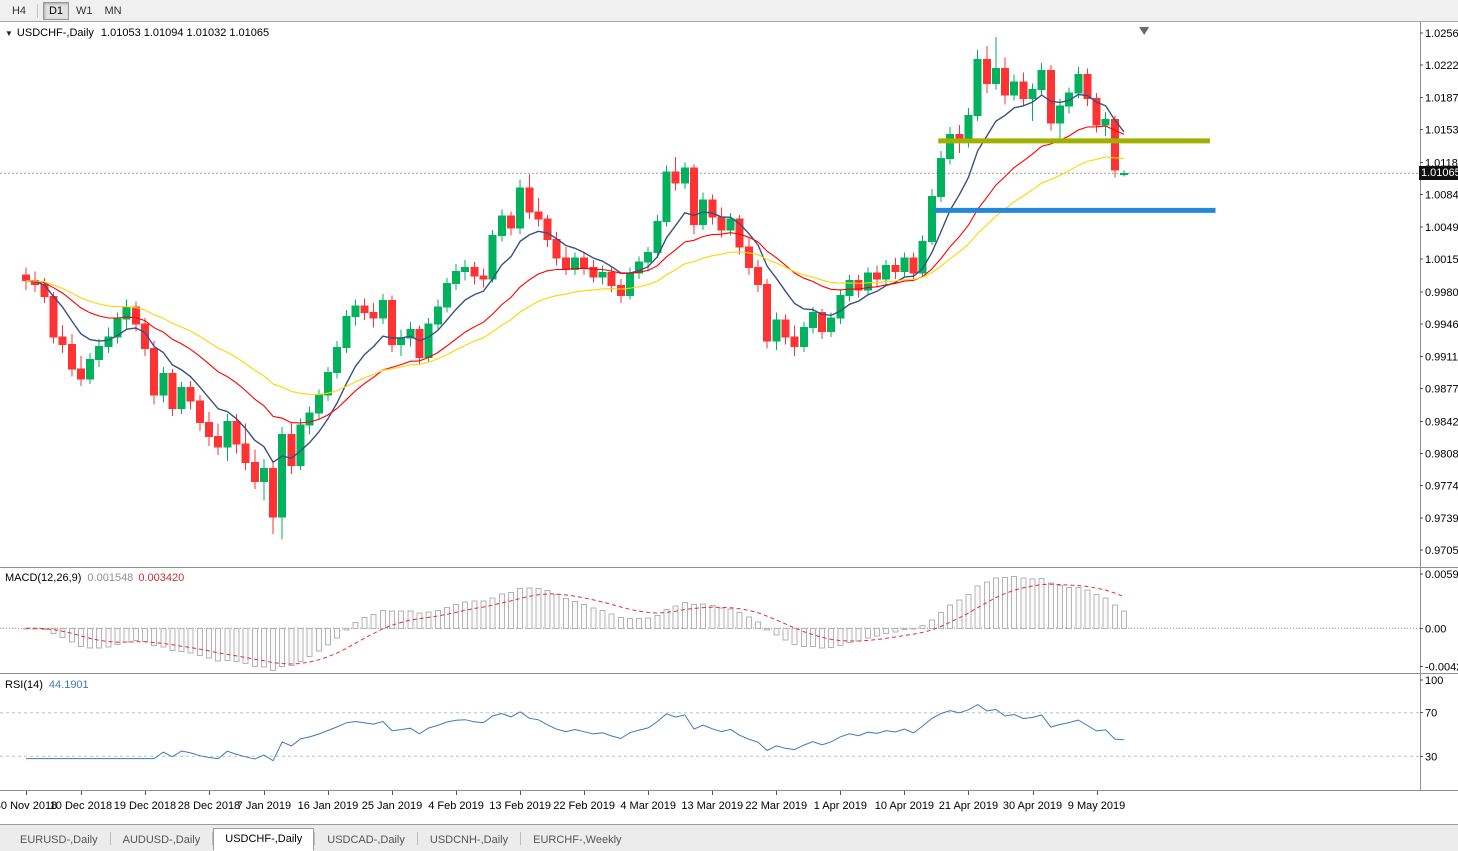 The width and height of the screenshot is (1458, 851). What do you see at coordinates (43, 578) in the screenshot?
I see `macd-name: MACD(12,26,9)` at bounding box center [43, 578].